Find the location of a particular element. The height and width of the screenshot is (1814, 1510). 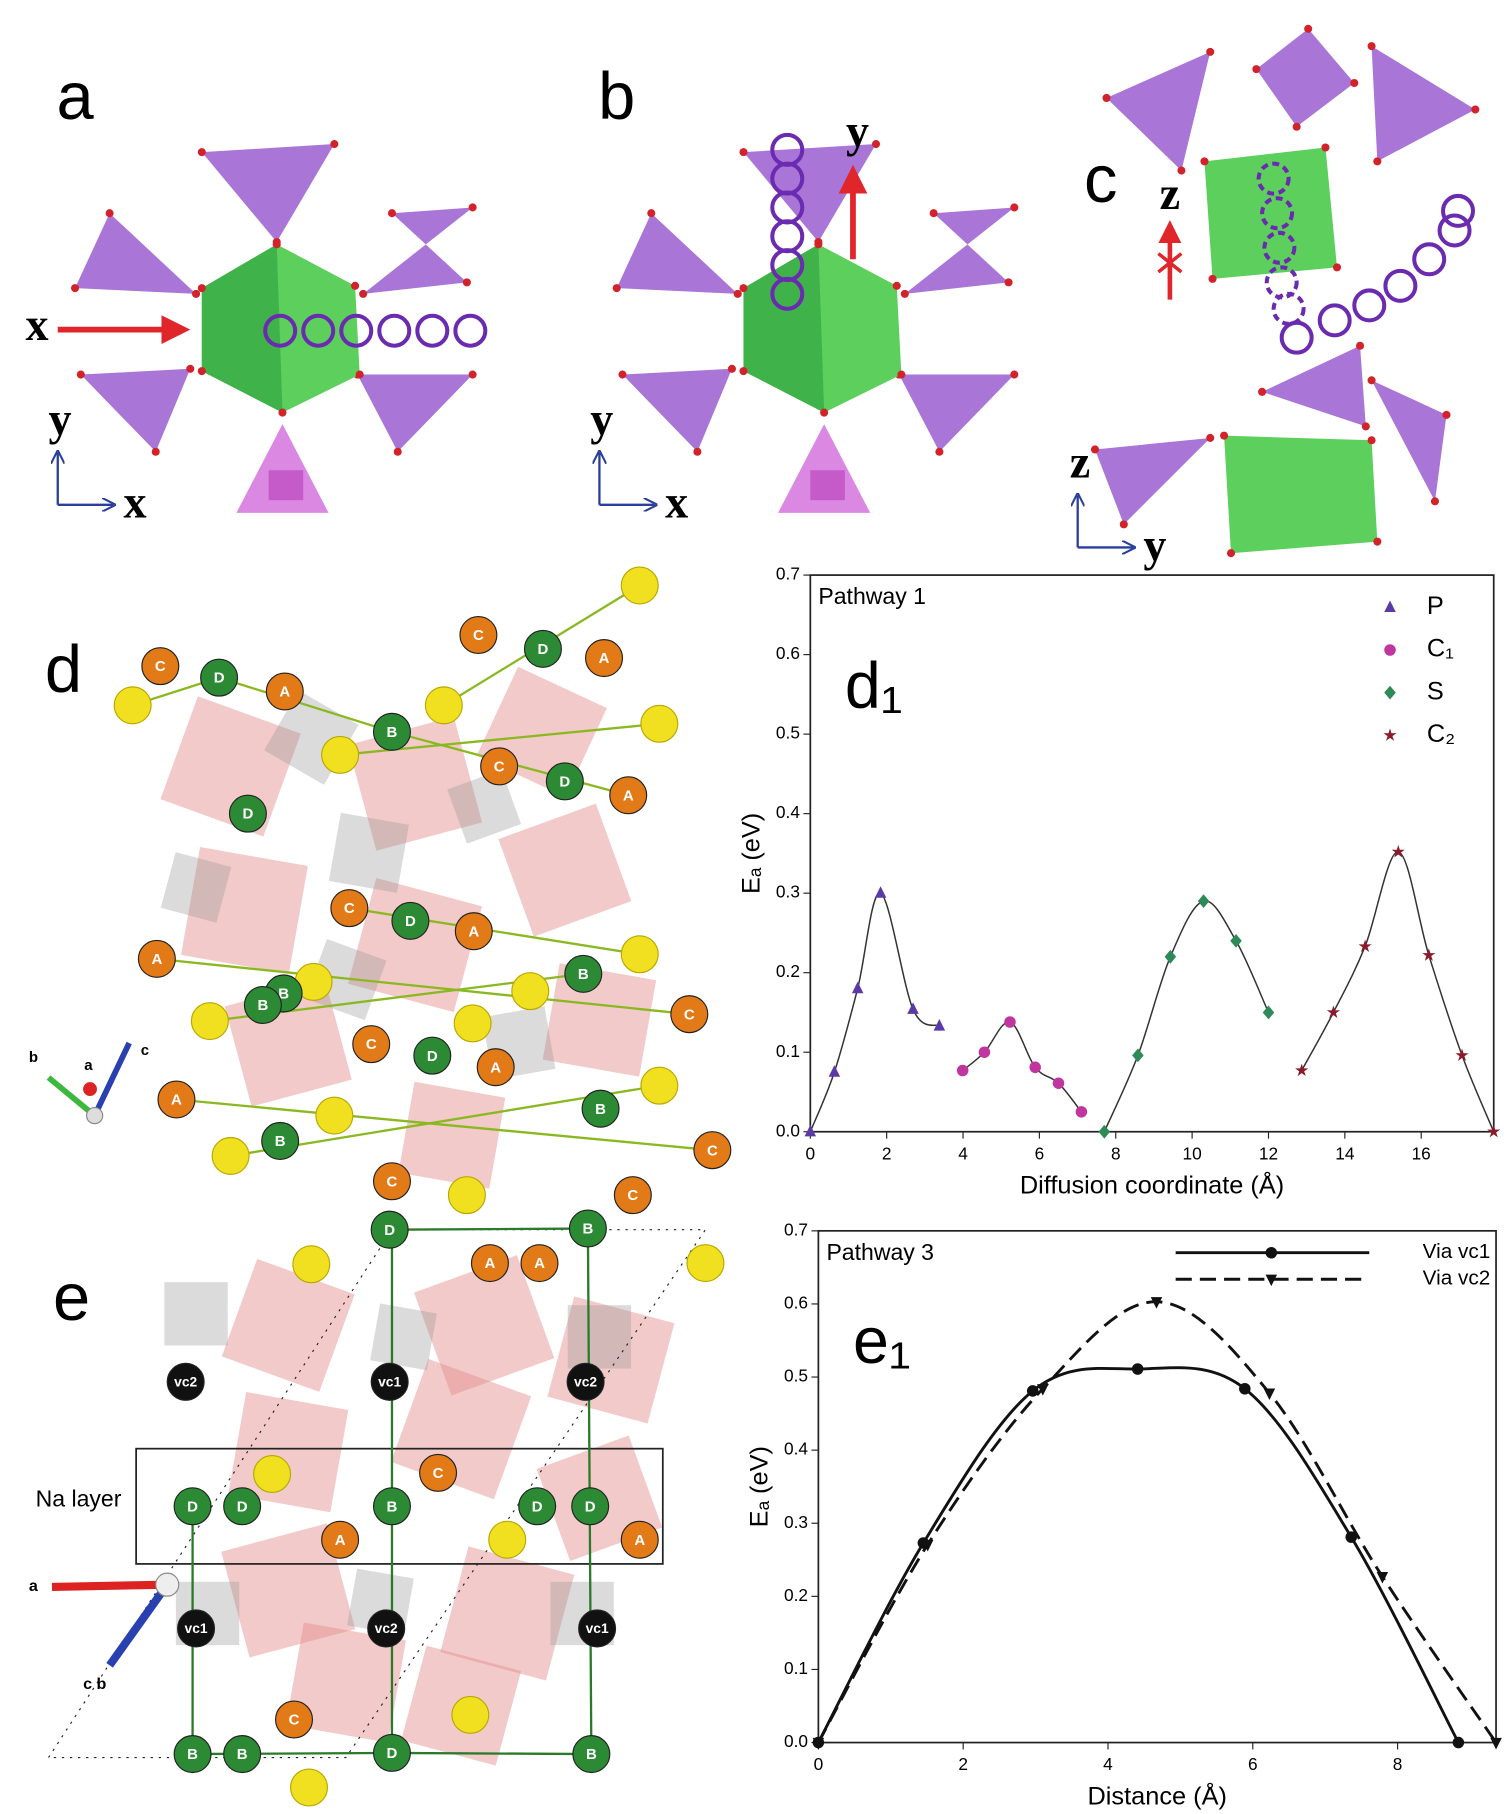

na-layer-box is located at coordinates (399, 1506).